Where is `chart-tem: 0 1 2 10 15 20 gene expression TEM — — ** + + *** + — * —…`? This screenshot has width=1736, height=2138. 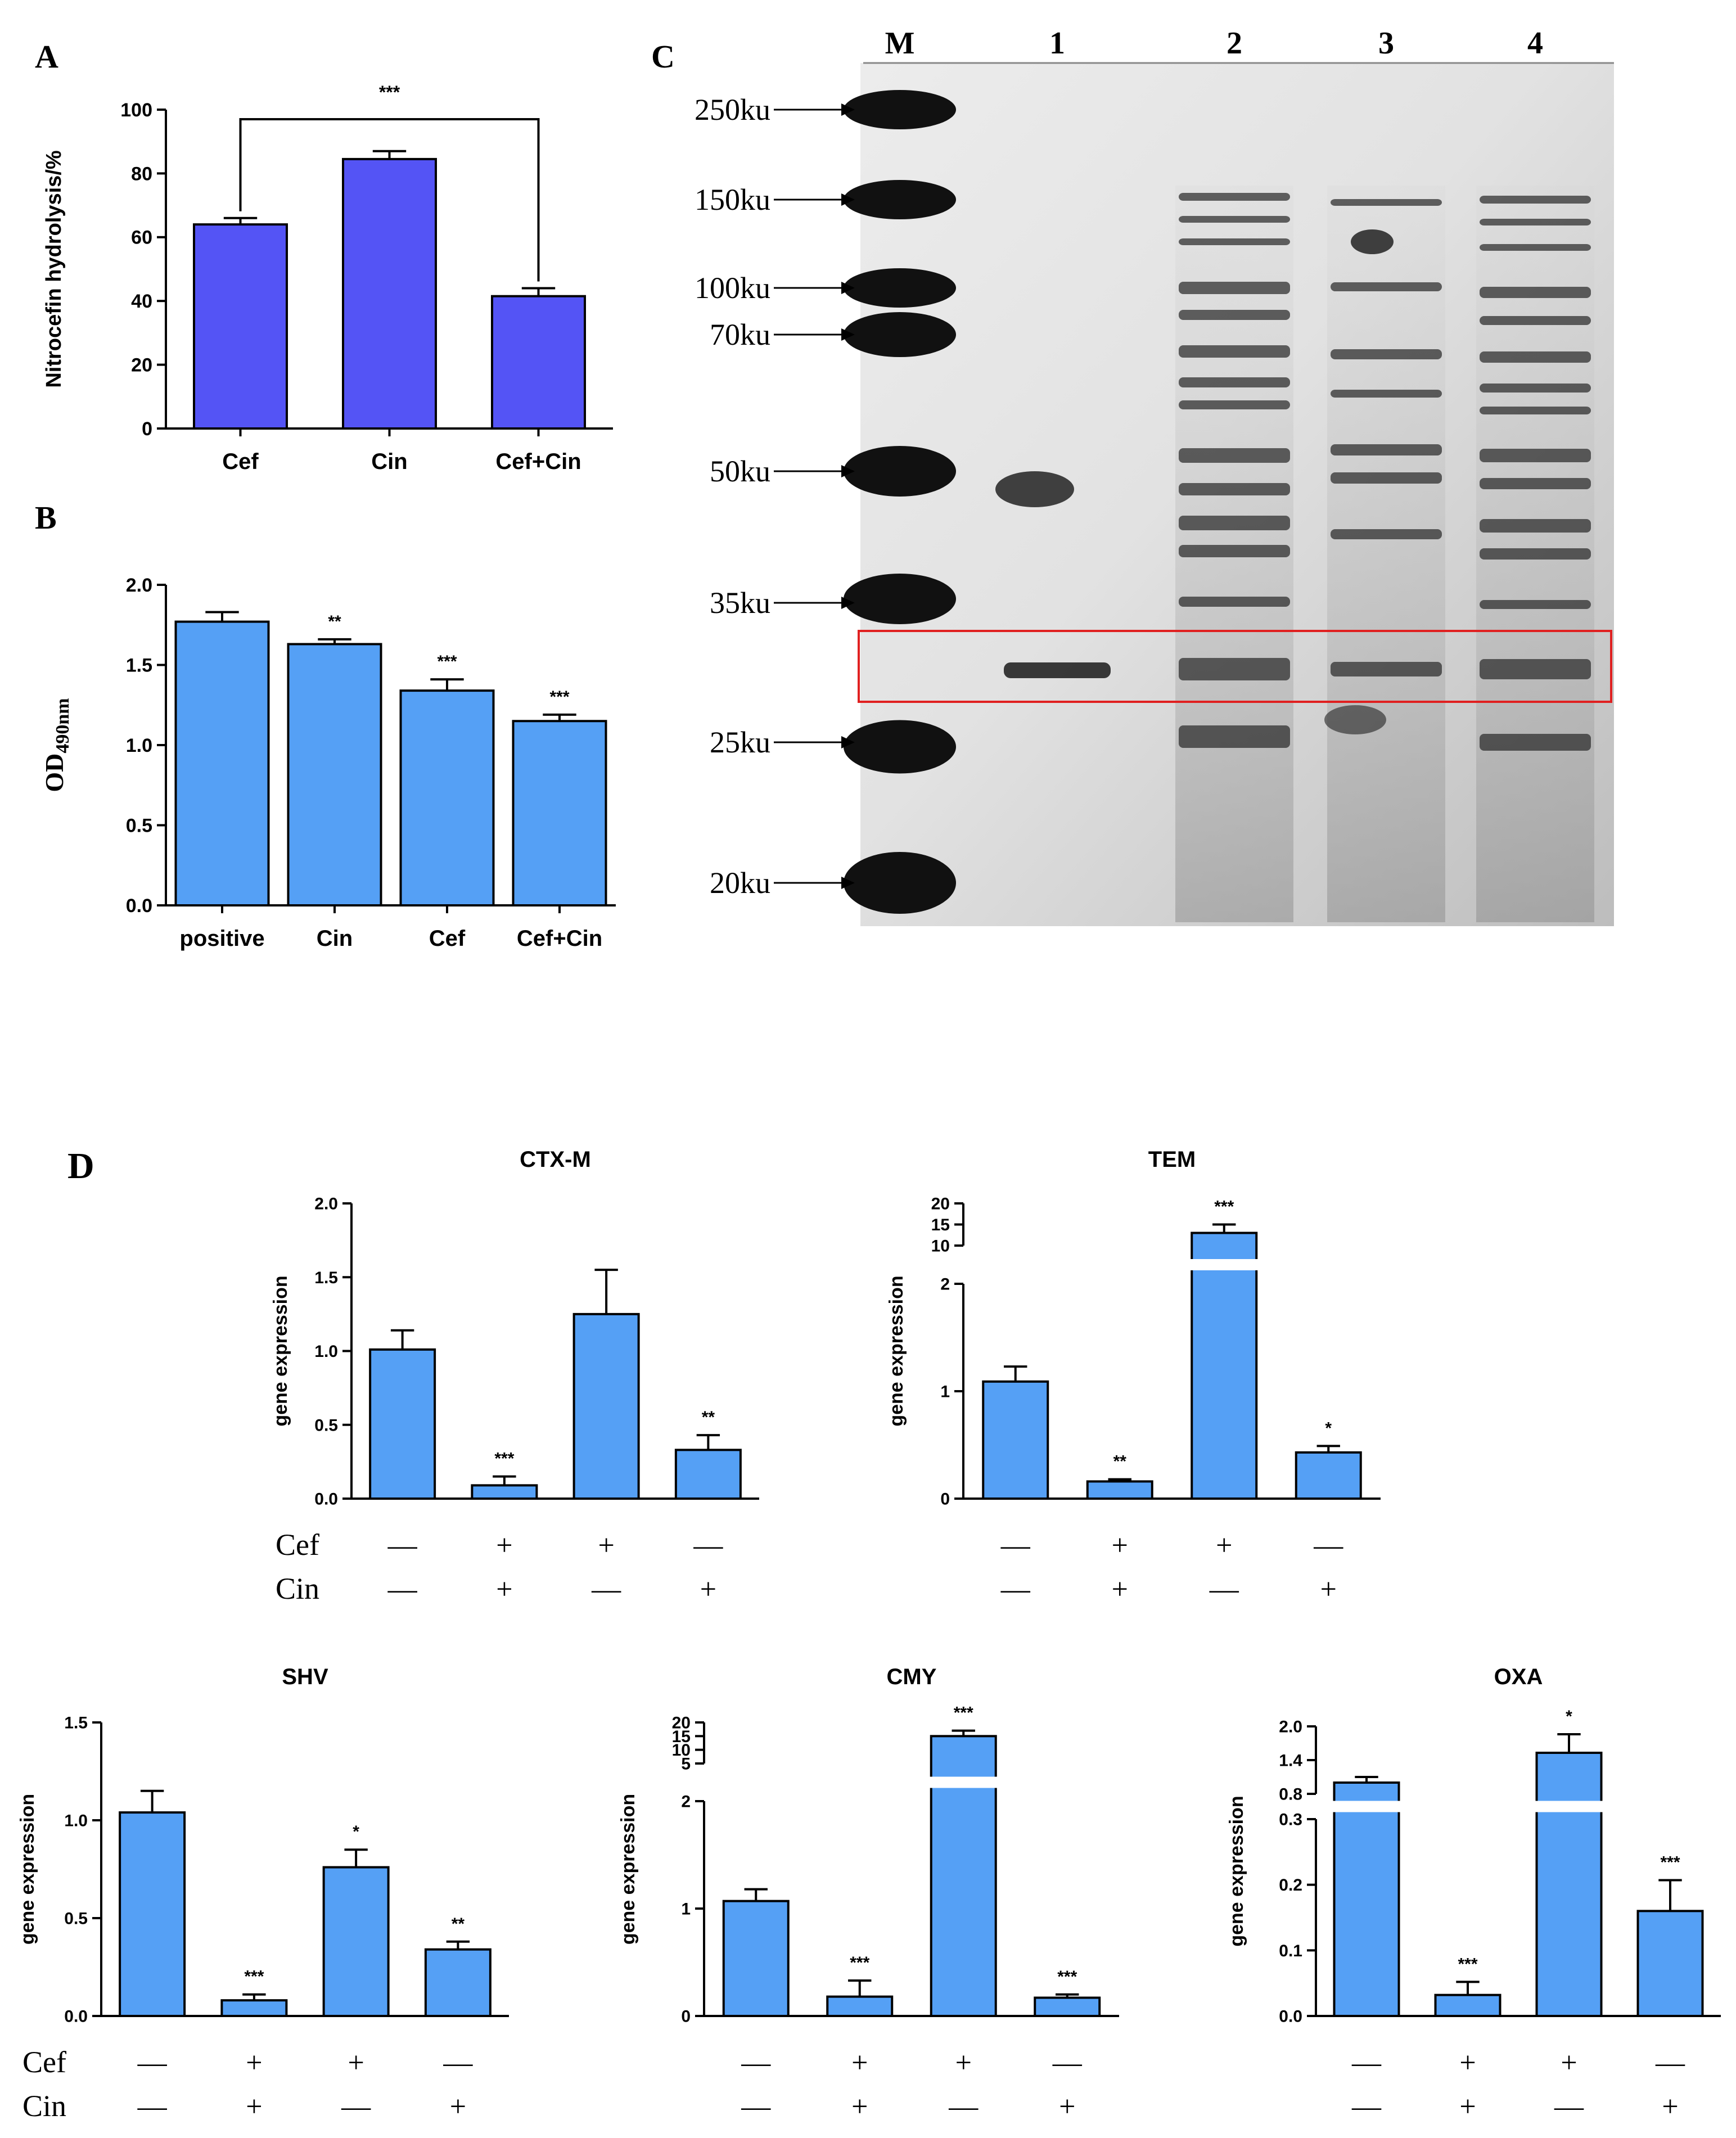 chart-tem: 0 1 2 10 15 20 gene expression TEM — — ** + + *** + — * —… is located at coordinates (1134, 1376).